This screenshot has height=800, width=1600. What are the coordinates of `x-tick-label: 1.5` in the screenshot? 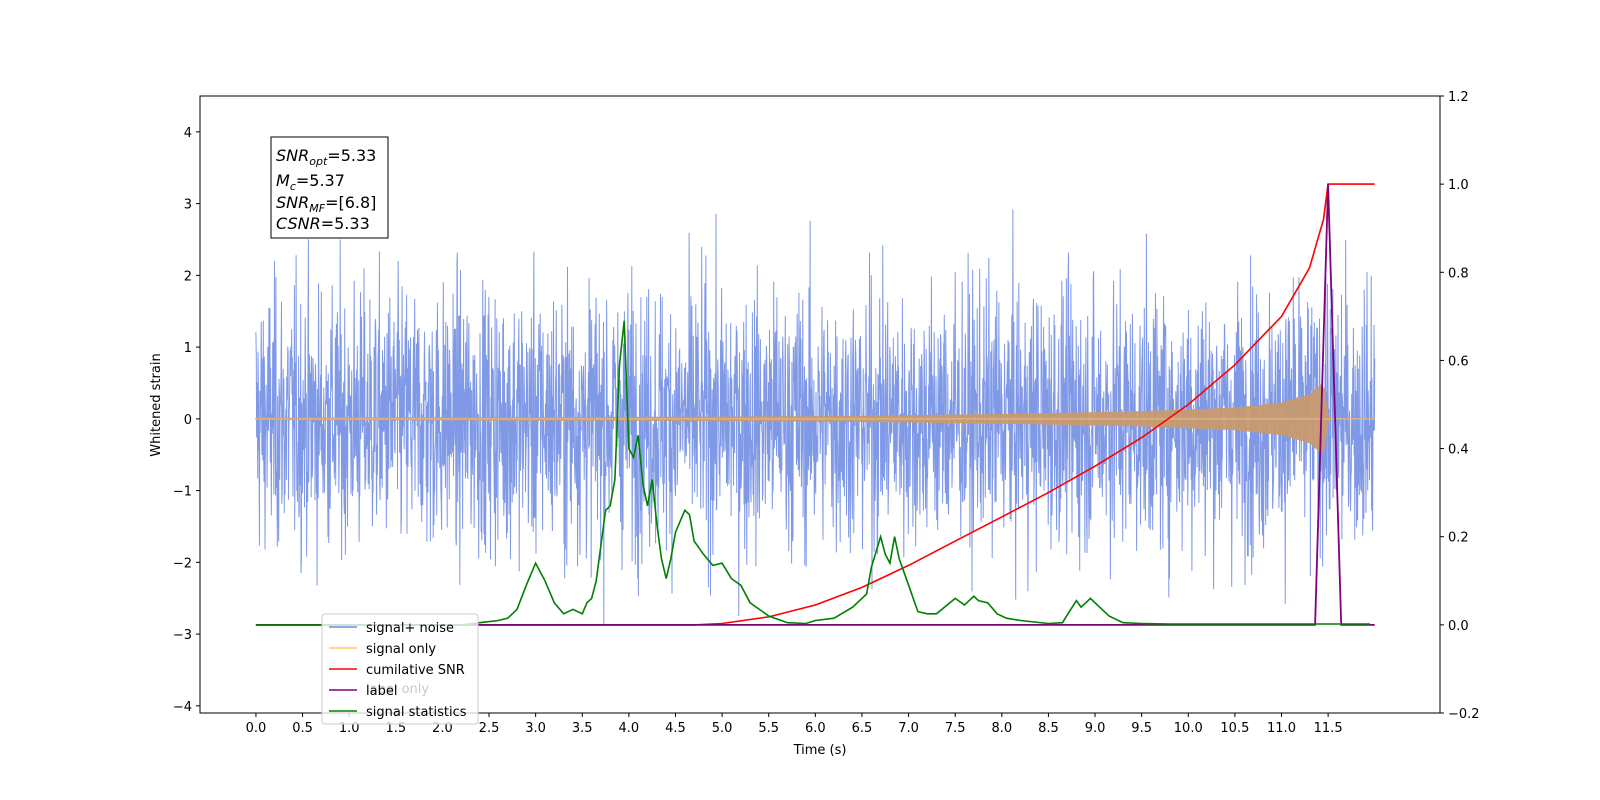 It's located at (395, 728).